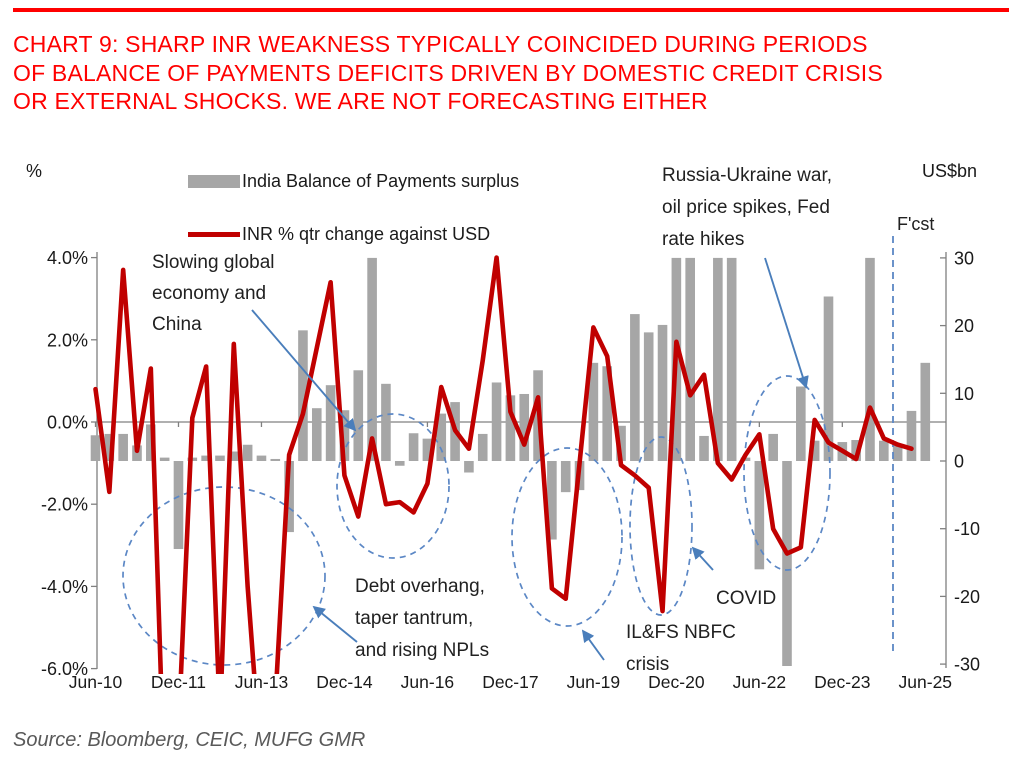 The image size is (1022, 778). Describe the element at coordinates (366, 234) in the screenshot. I see `legend-label-inr: INR % qtr change against USD` at that location.